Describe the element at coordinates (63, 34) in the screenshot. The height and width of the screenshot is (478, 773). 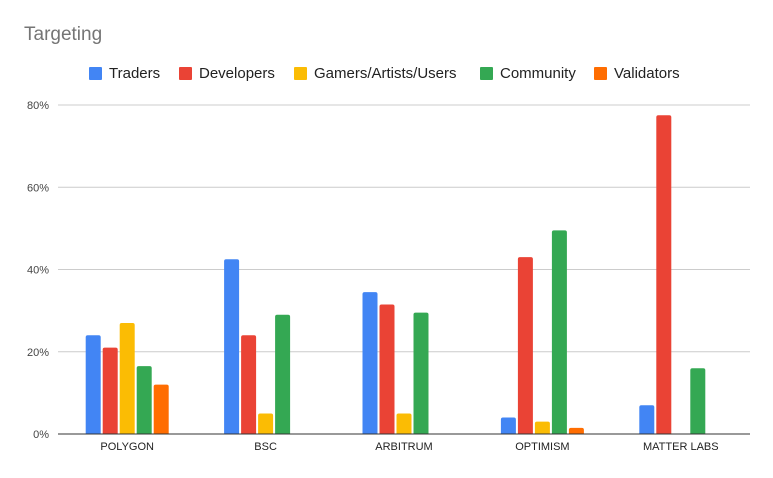
I see `chart-title: Targeting` at that location.